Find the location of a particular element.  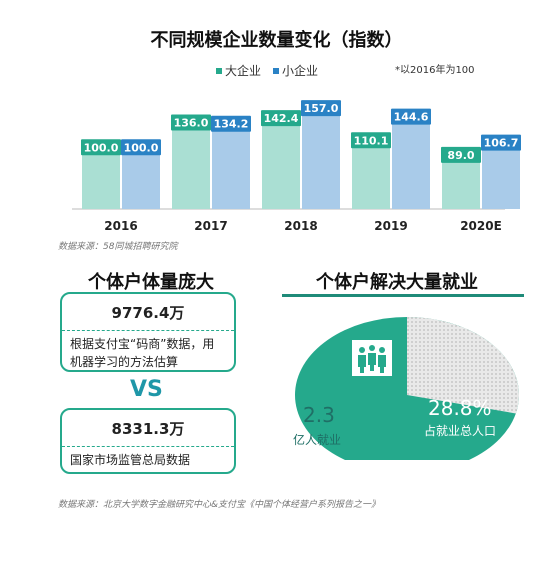

legend-item-small: 小企业 is located at coordinates (295, 70).